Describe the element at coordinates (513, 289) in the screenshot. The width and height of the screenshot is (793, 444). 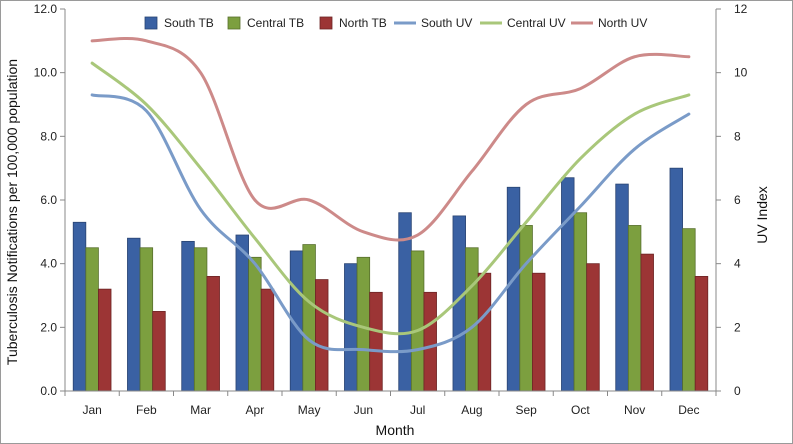
I see `bar-south-tb-sep` at that location.